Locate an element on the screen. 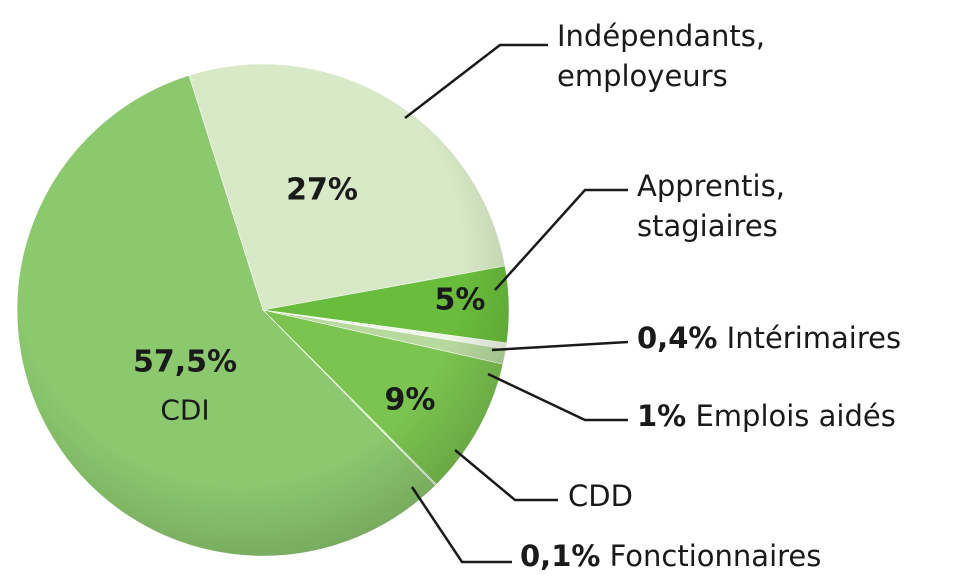  category-label: Fonctionnaires is located at coordinates (715, 556).